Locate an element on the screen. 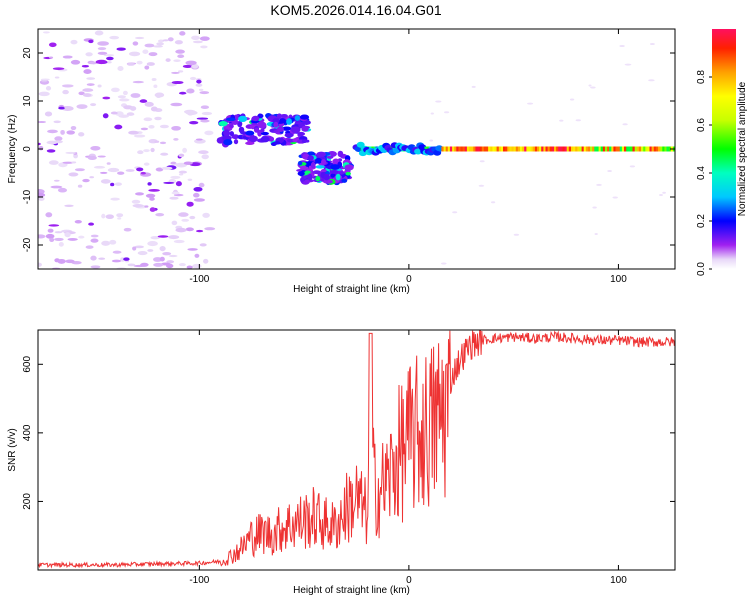  colorbar-tick-label: 0.6 is located at coordinates (701, 125).